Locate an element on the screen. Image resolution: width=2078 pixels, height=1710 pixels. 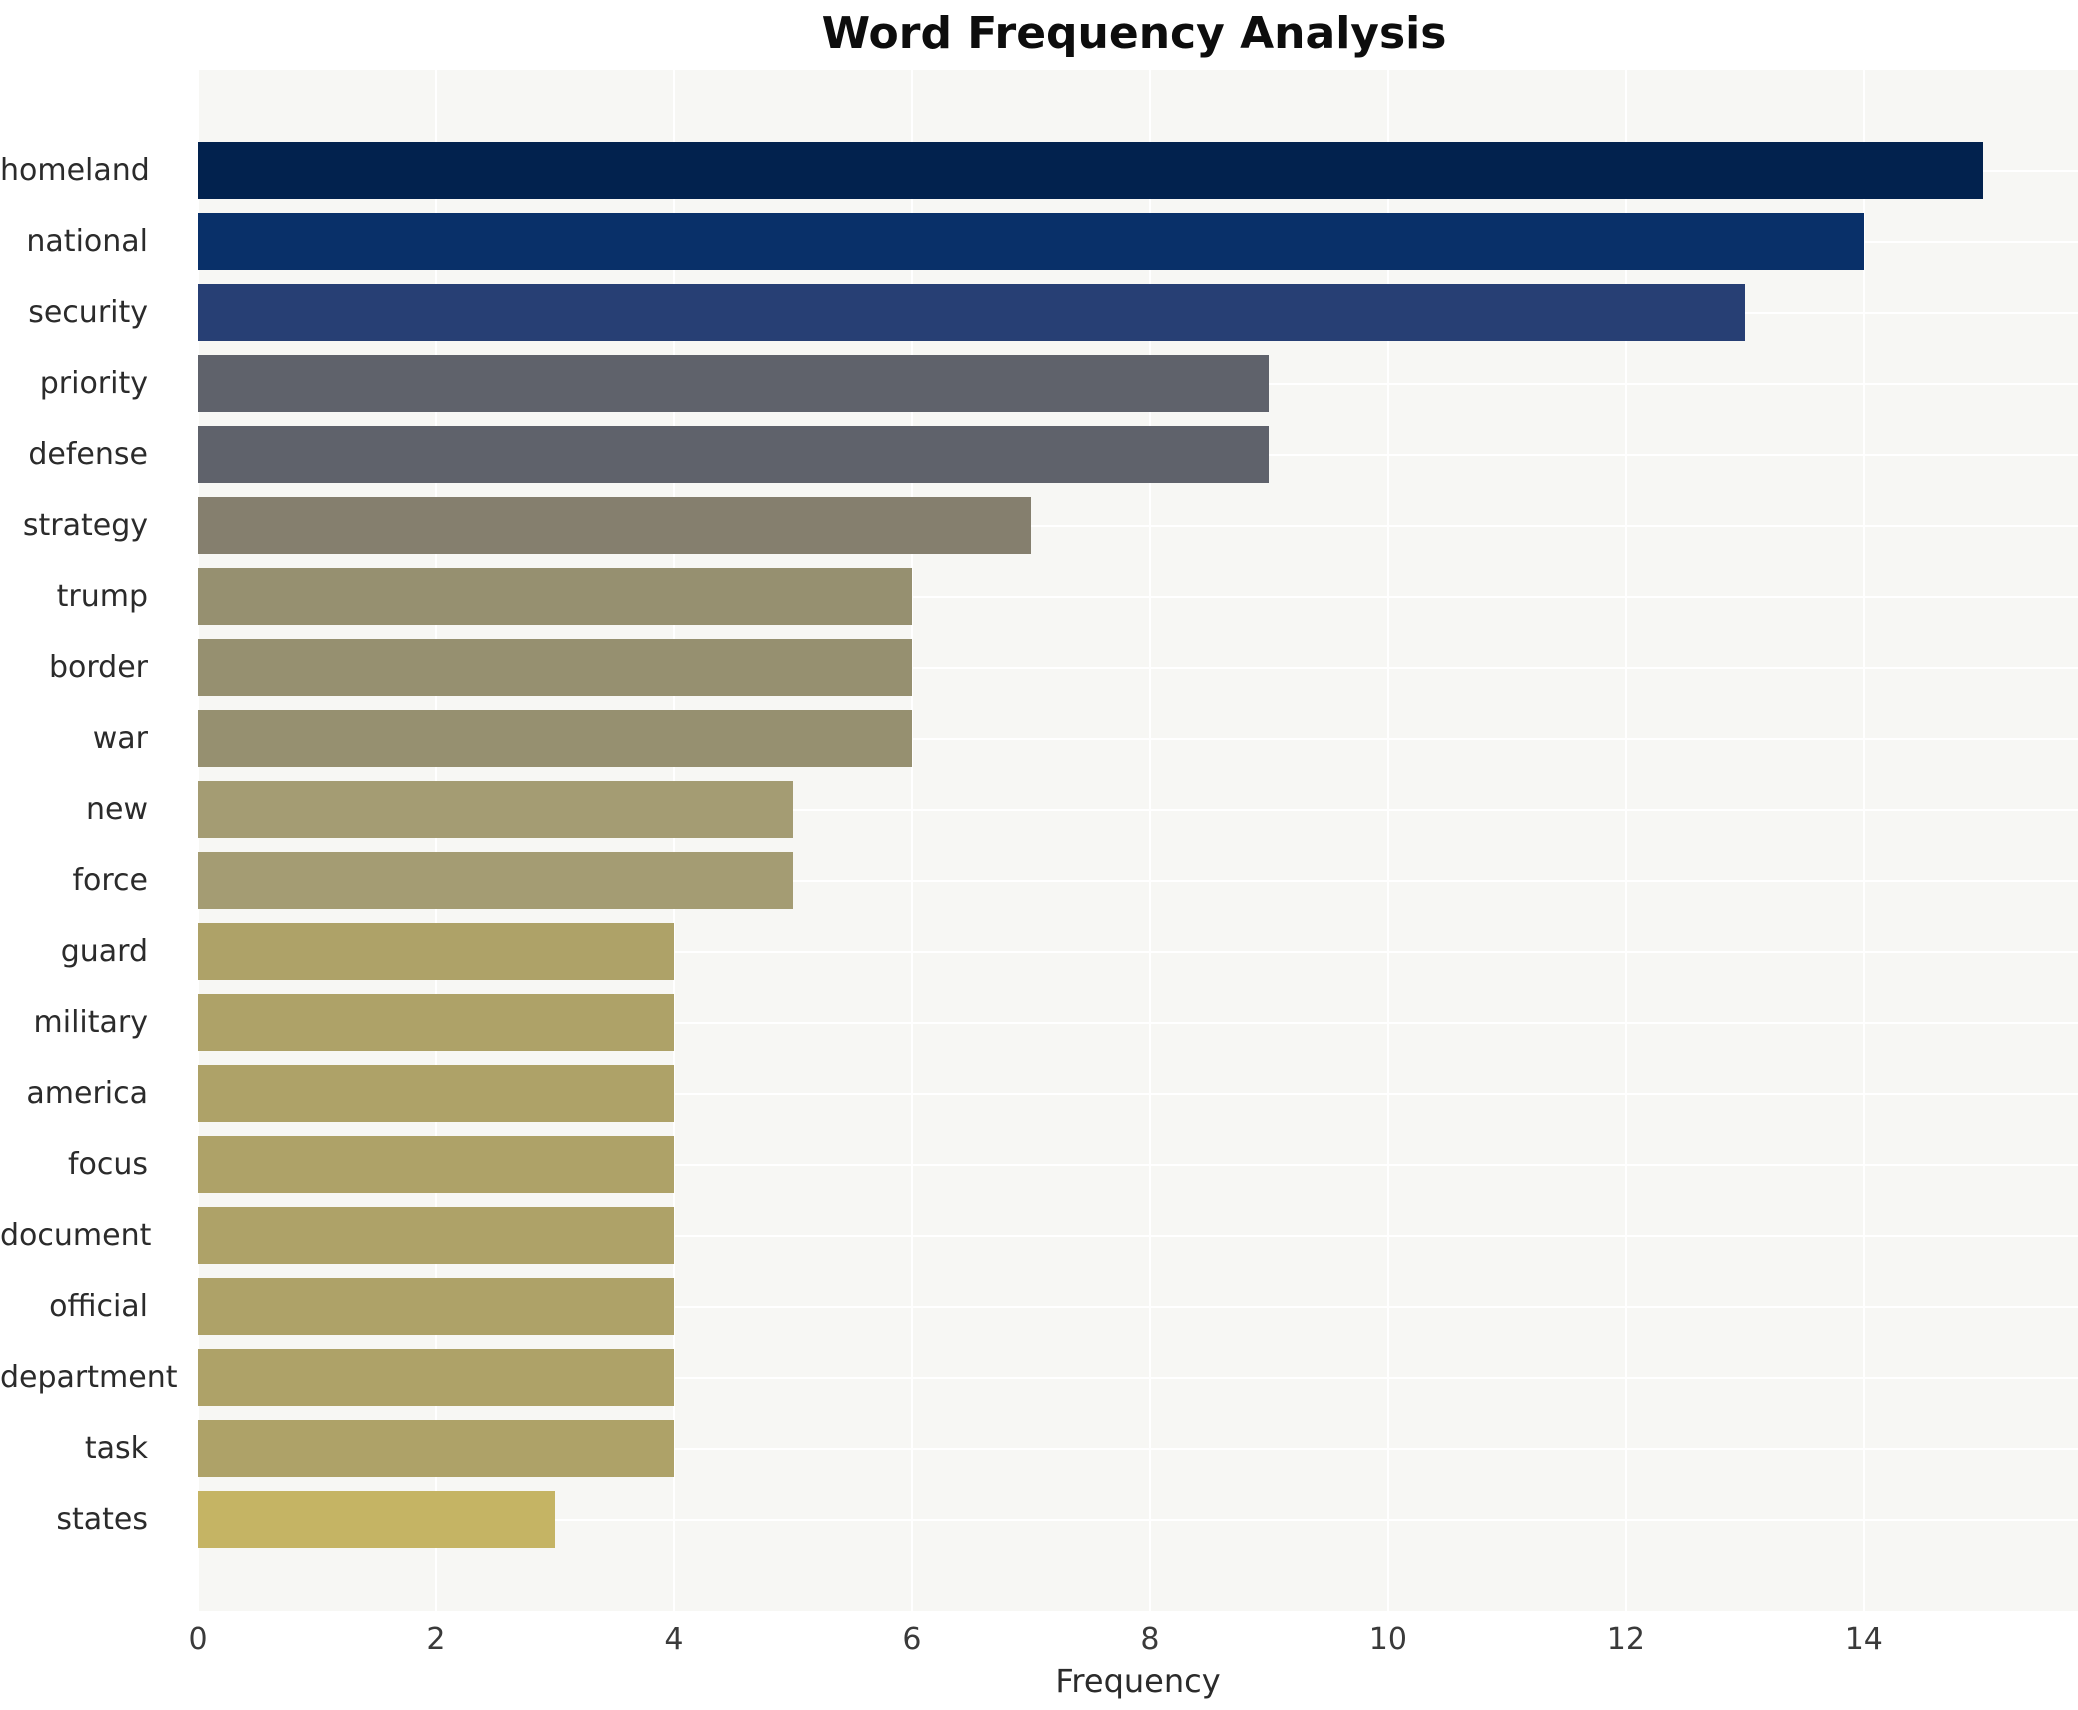
x-axis-label: Frequency is located at coordinates (1138, 1681).